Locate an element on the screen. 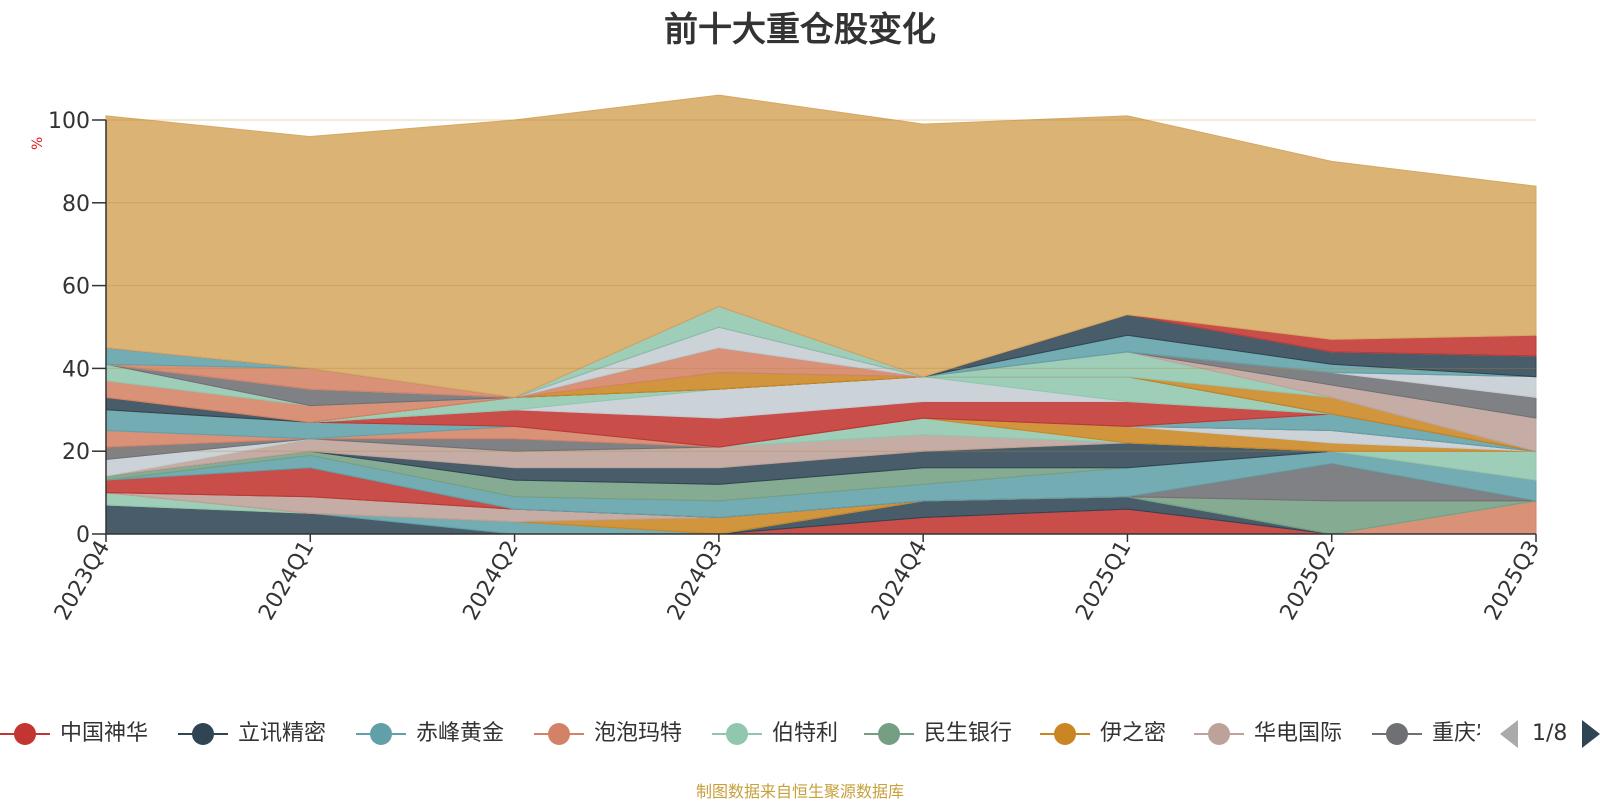  legend: 中国神华 立讯精密 赤峰黄金 泡泡玛特 伯特利 民生银行 伊之密 华电国际 重庆农商行 is located at coordinates (740, 734).